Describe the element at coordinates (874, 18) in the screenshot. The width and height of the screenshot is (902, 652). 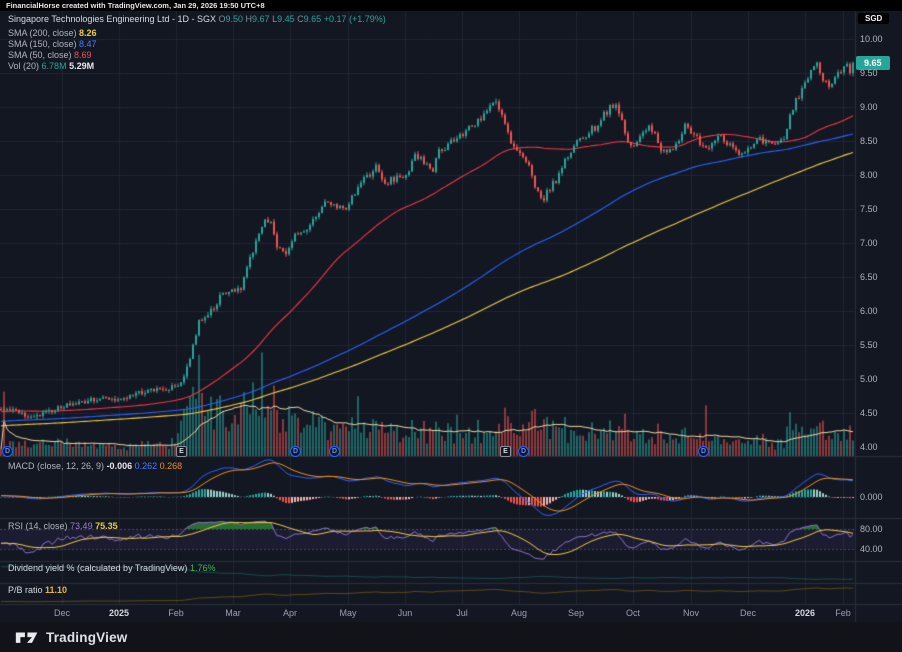
I see `currency-badge: SGD` at that location.